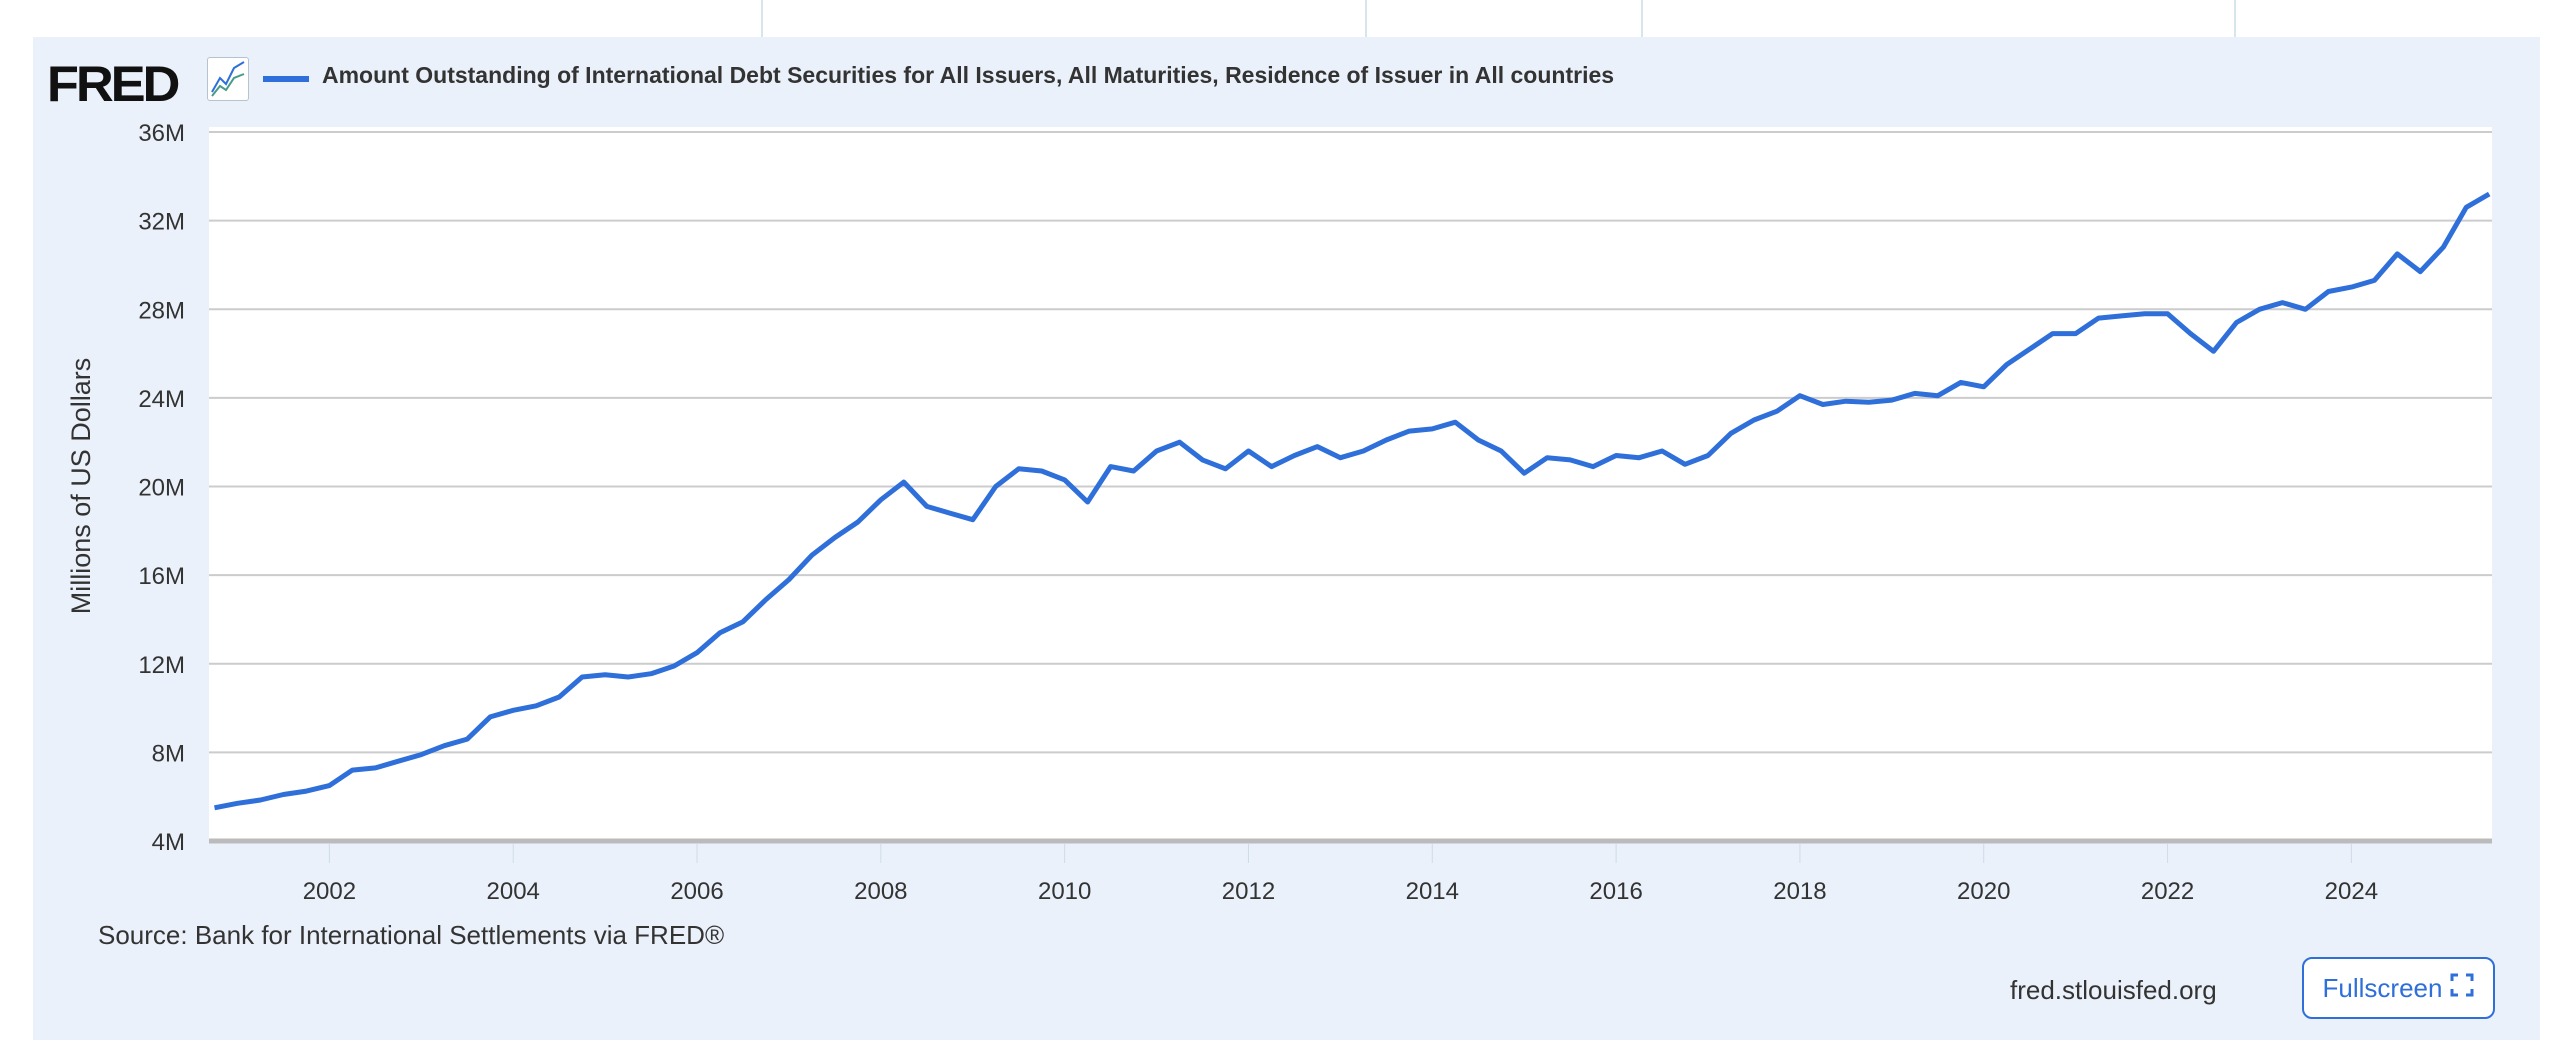  Describe the element at coordinates (1615, 891) in the screenshot. I see `x-tick-label: 2016` at that location.